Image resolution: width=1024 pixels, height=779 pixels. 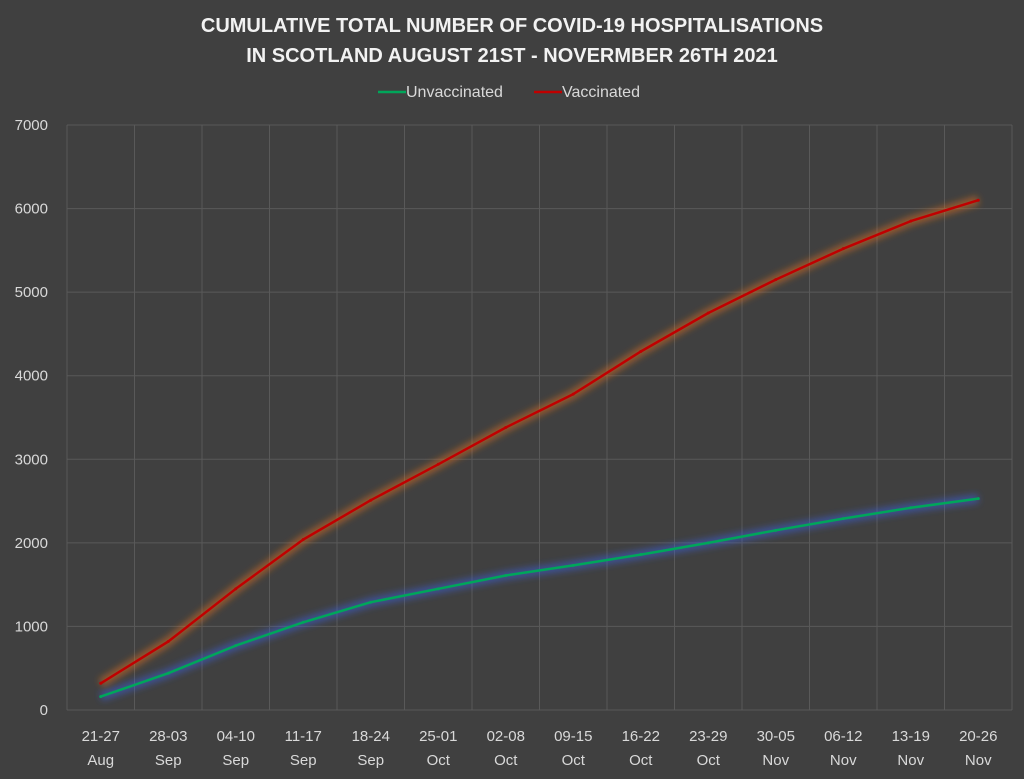 I want to click on legend-label: Vaccinated, so click(x=601, y=92).